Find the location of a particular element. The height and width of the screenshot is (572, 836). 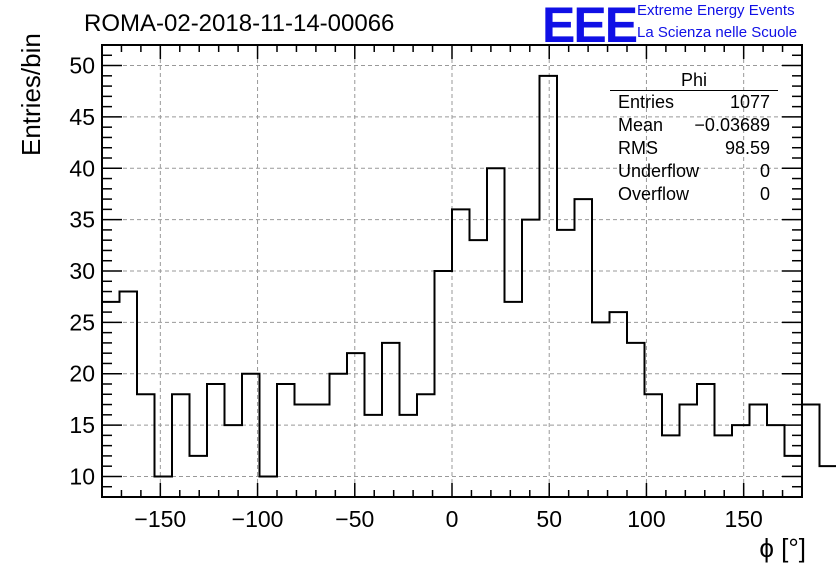

x-tick-label: 50 is located at coordinates (549, 519).